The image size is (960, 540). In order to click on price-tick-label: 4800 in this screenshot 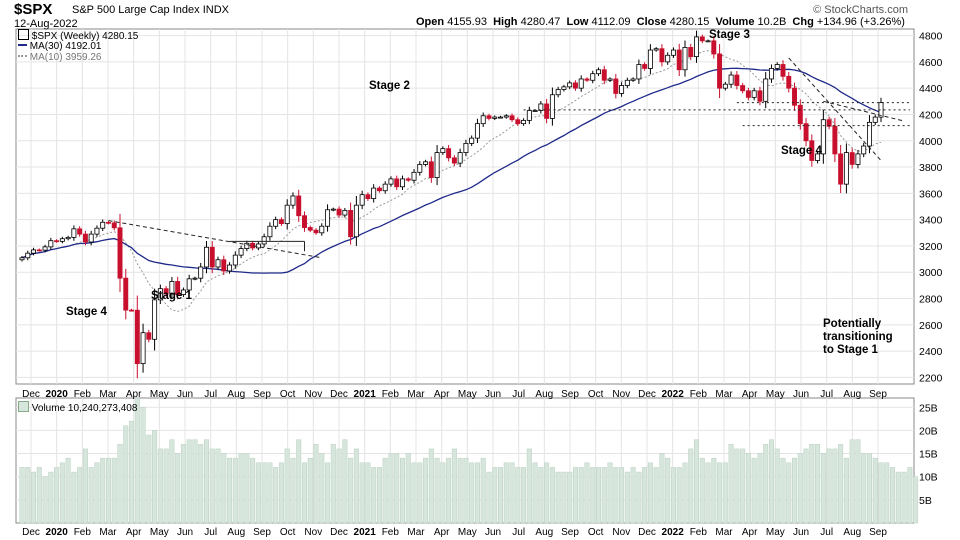, I will do `click(931, 37)`.